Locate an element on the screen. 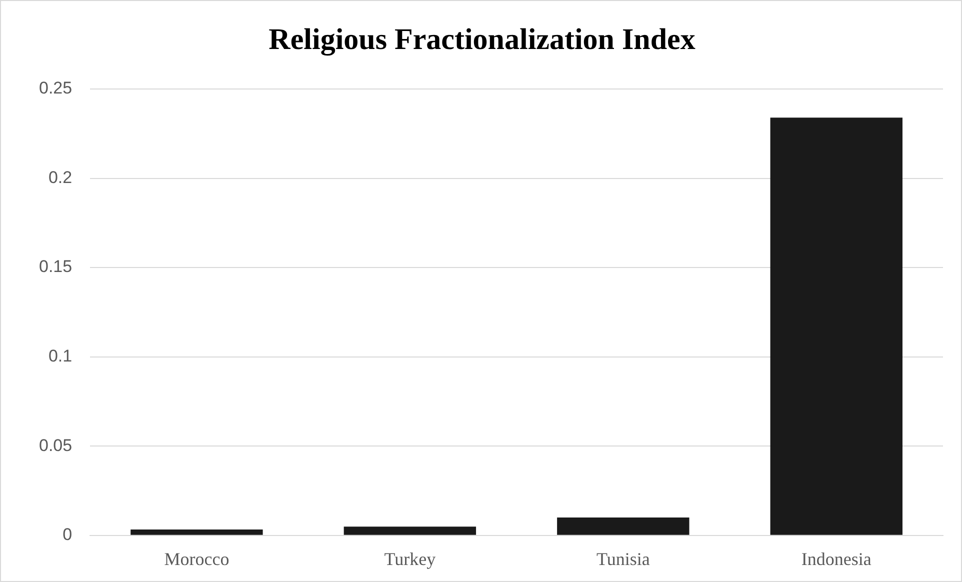 Image resolution: width=962 pixels, height=582 pixels. chart-title: Religious Fractionalization Index is located at coordinates (482, 39).